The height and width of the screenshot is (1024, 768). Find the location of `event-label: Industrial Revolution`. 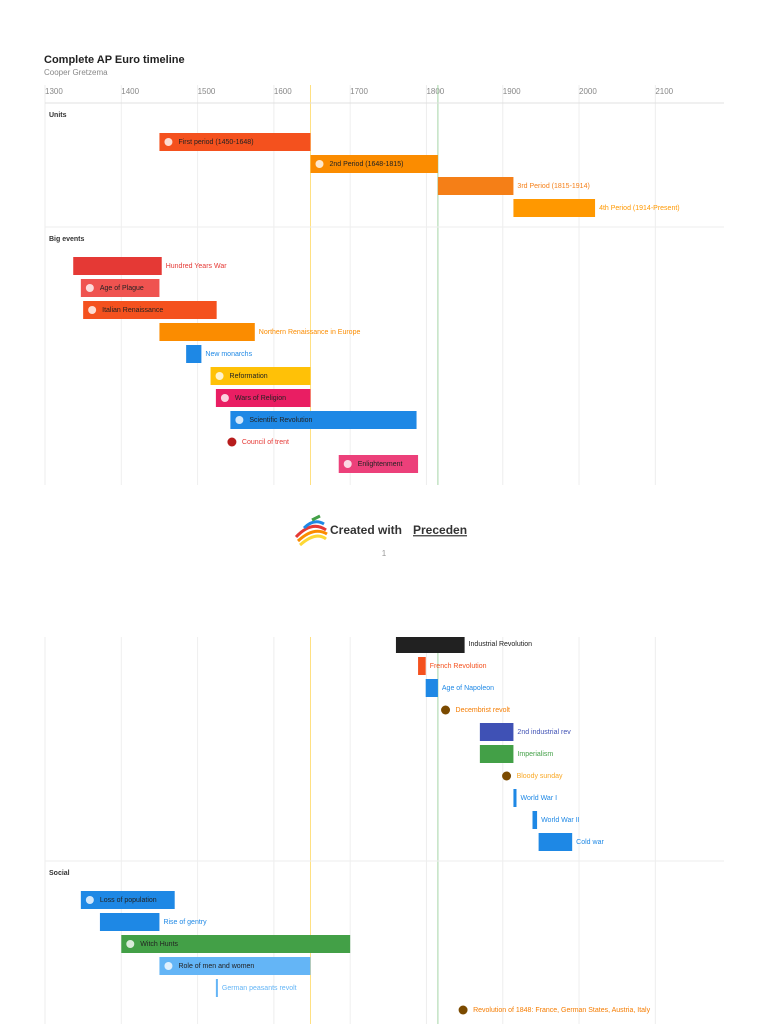

event-label: Industrial Revolution is located at coordinates (501, 644).